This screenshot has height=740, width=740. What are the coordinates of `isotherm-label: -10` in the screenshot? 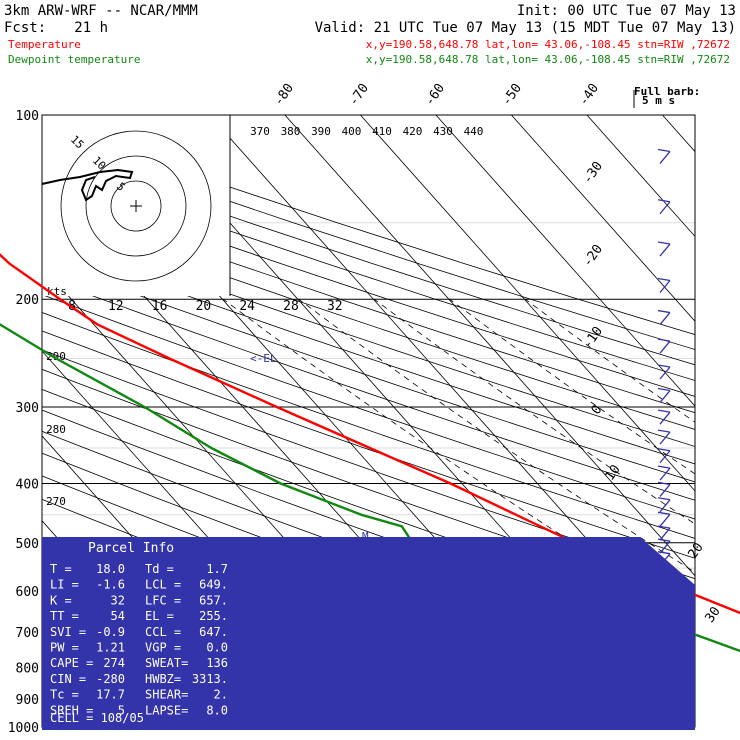 It's located at (593, 338).